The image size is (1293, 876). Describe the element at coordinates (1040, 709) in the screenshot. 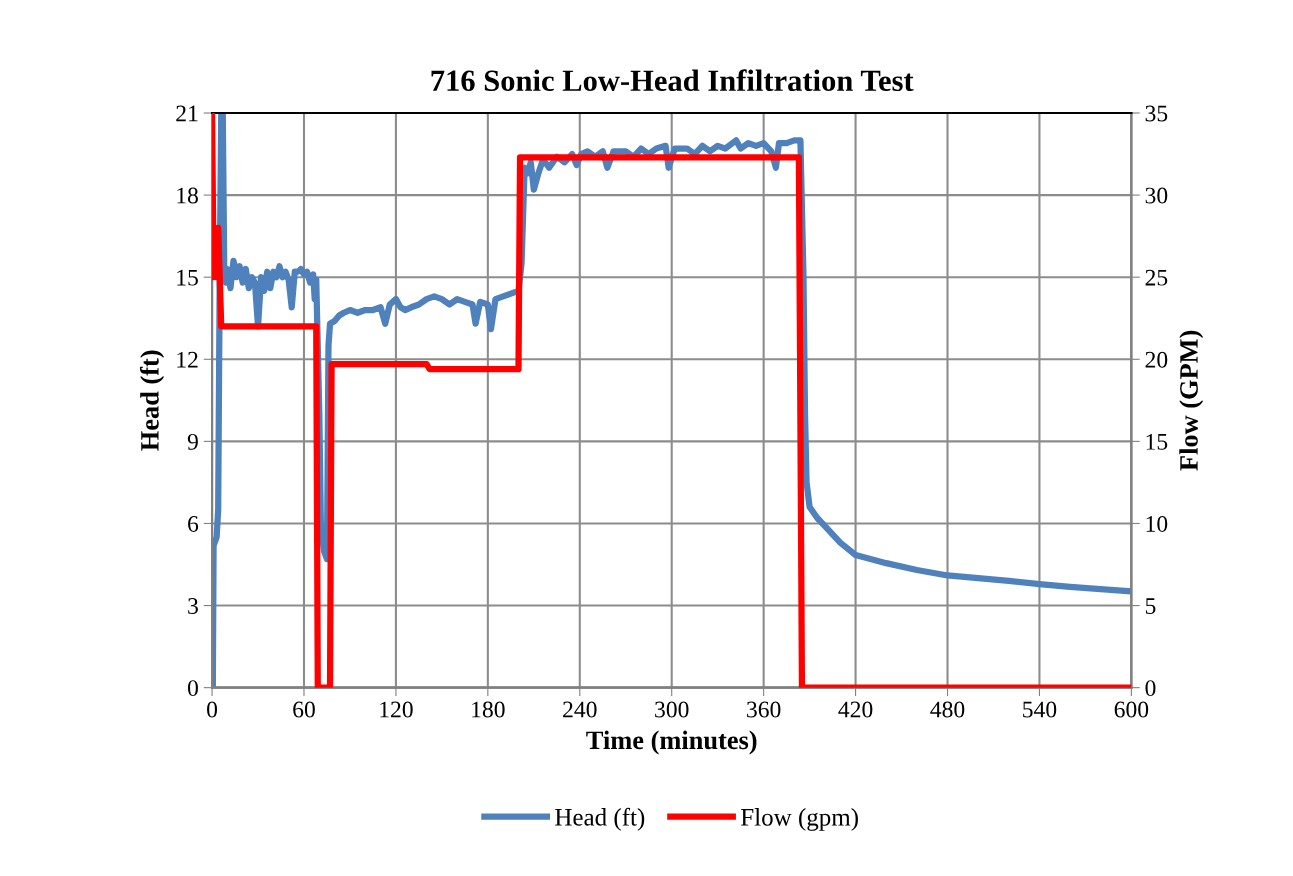

I see `x-tick-label: 540` at that location.